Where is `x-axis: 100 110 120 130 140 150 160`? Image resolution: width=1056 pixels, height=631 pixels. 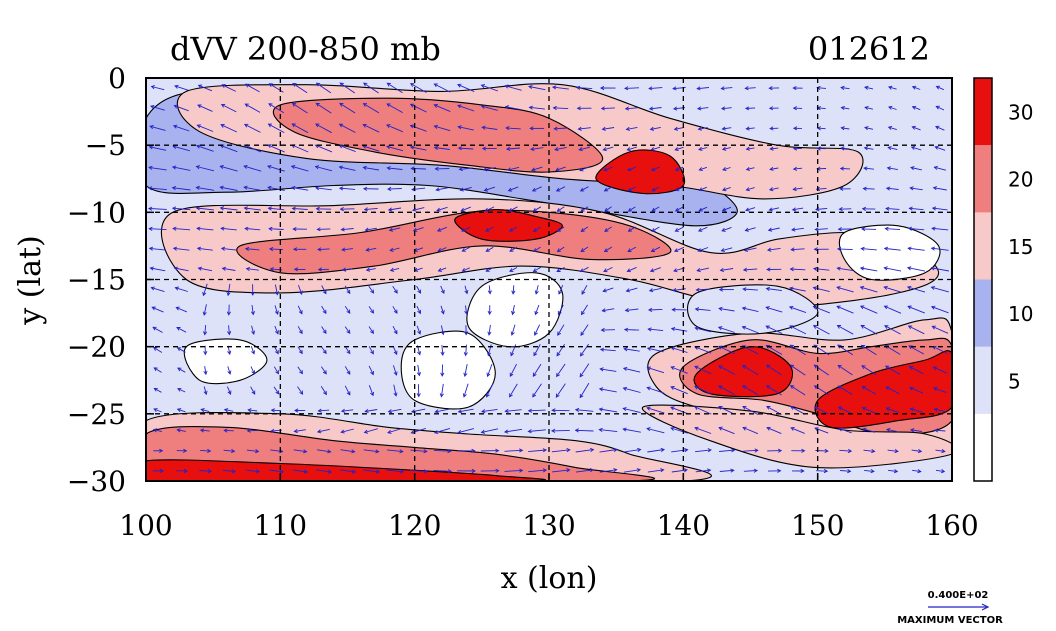 x-axis: 100 110 120 130 140 150 160 is located at coordinates (549, 507).